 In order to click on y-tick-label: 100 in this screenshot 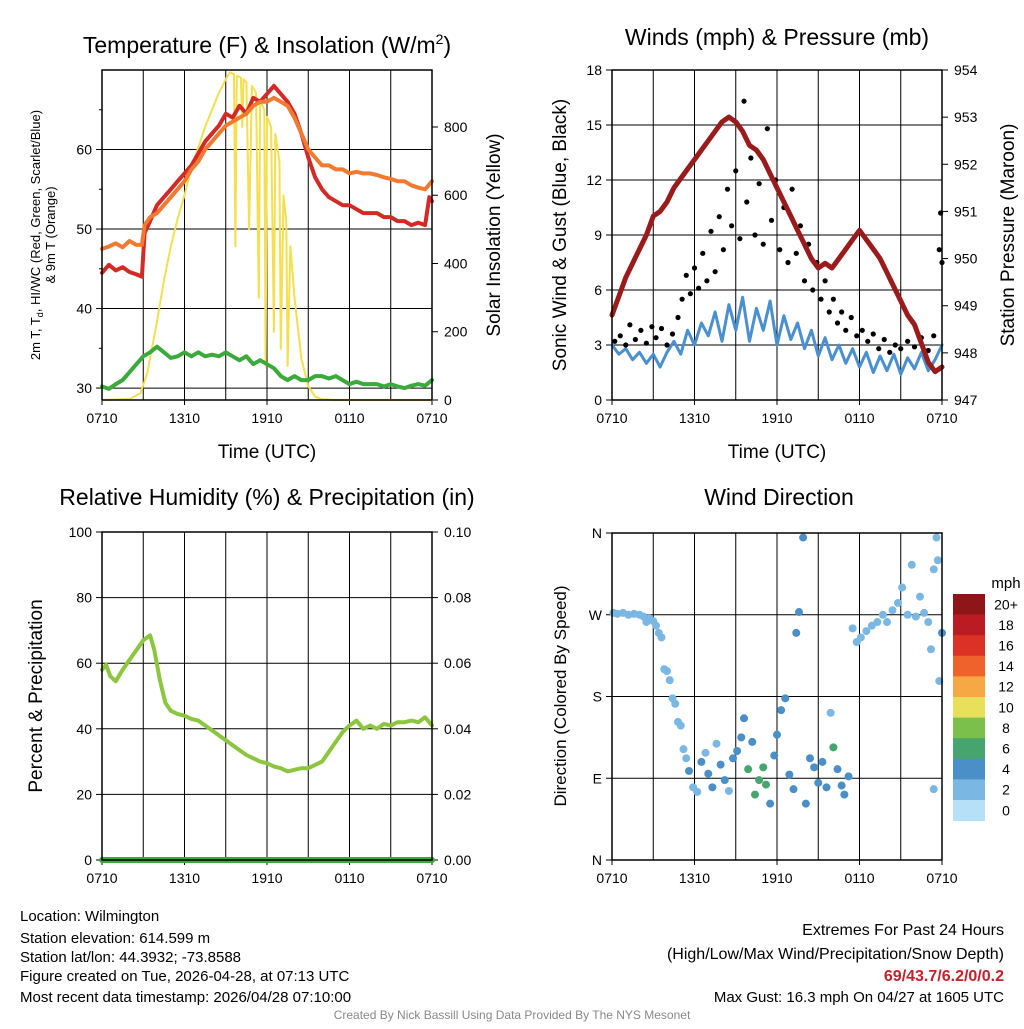, I will do `click(81, 532)`.